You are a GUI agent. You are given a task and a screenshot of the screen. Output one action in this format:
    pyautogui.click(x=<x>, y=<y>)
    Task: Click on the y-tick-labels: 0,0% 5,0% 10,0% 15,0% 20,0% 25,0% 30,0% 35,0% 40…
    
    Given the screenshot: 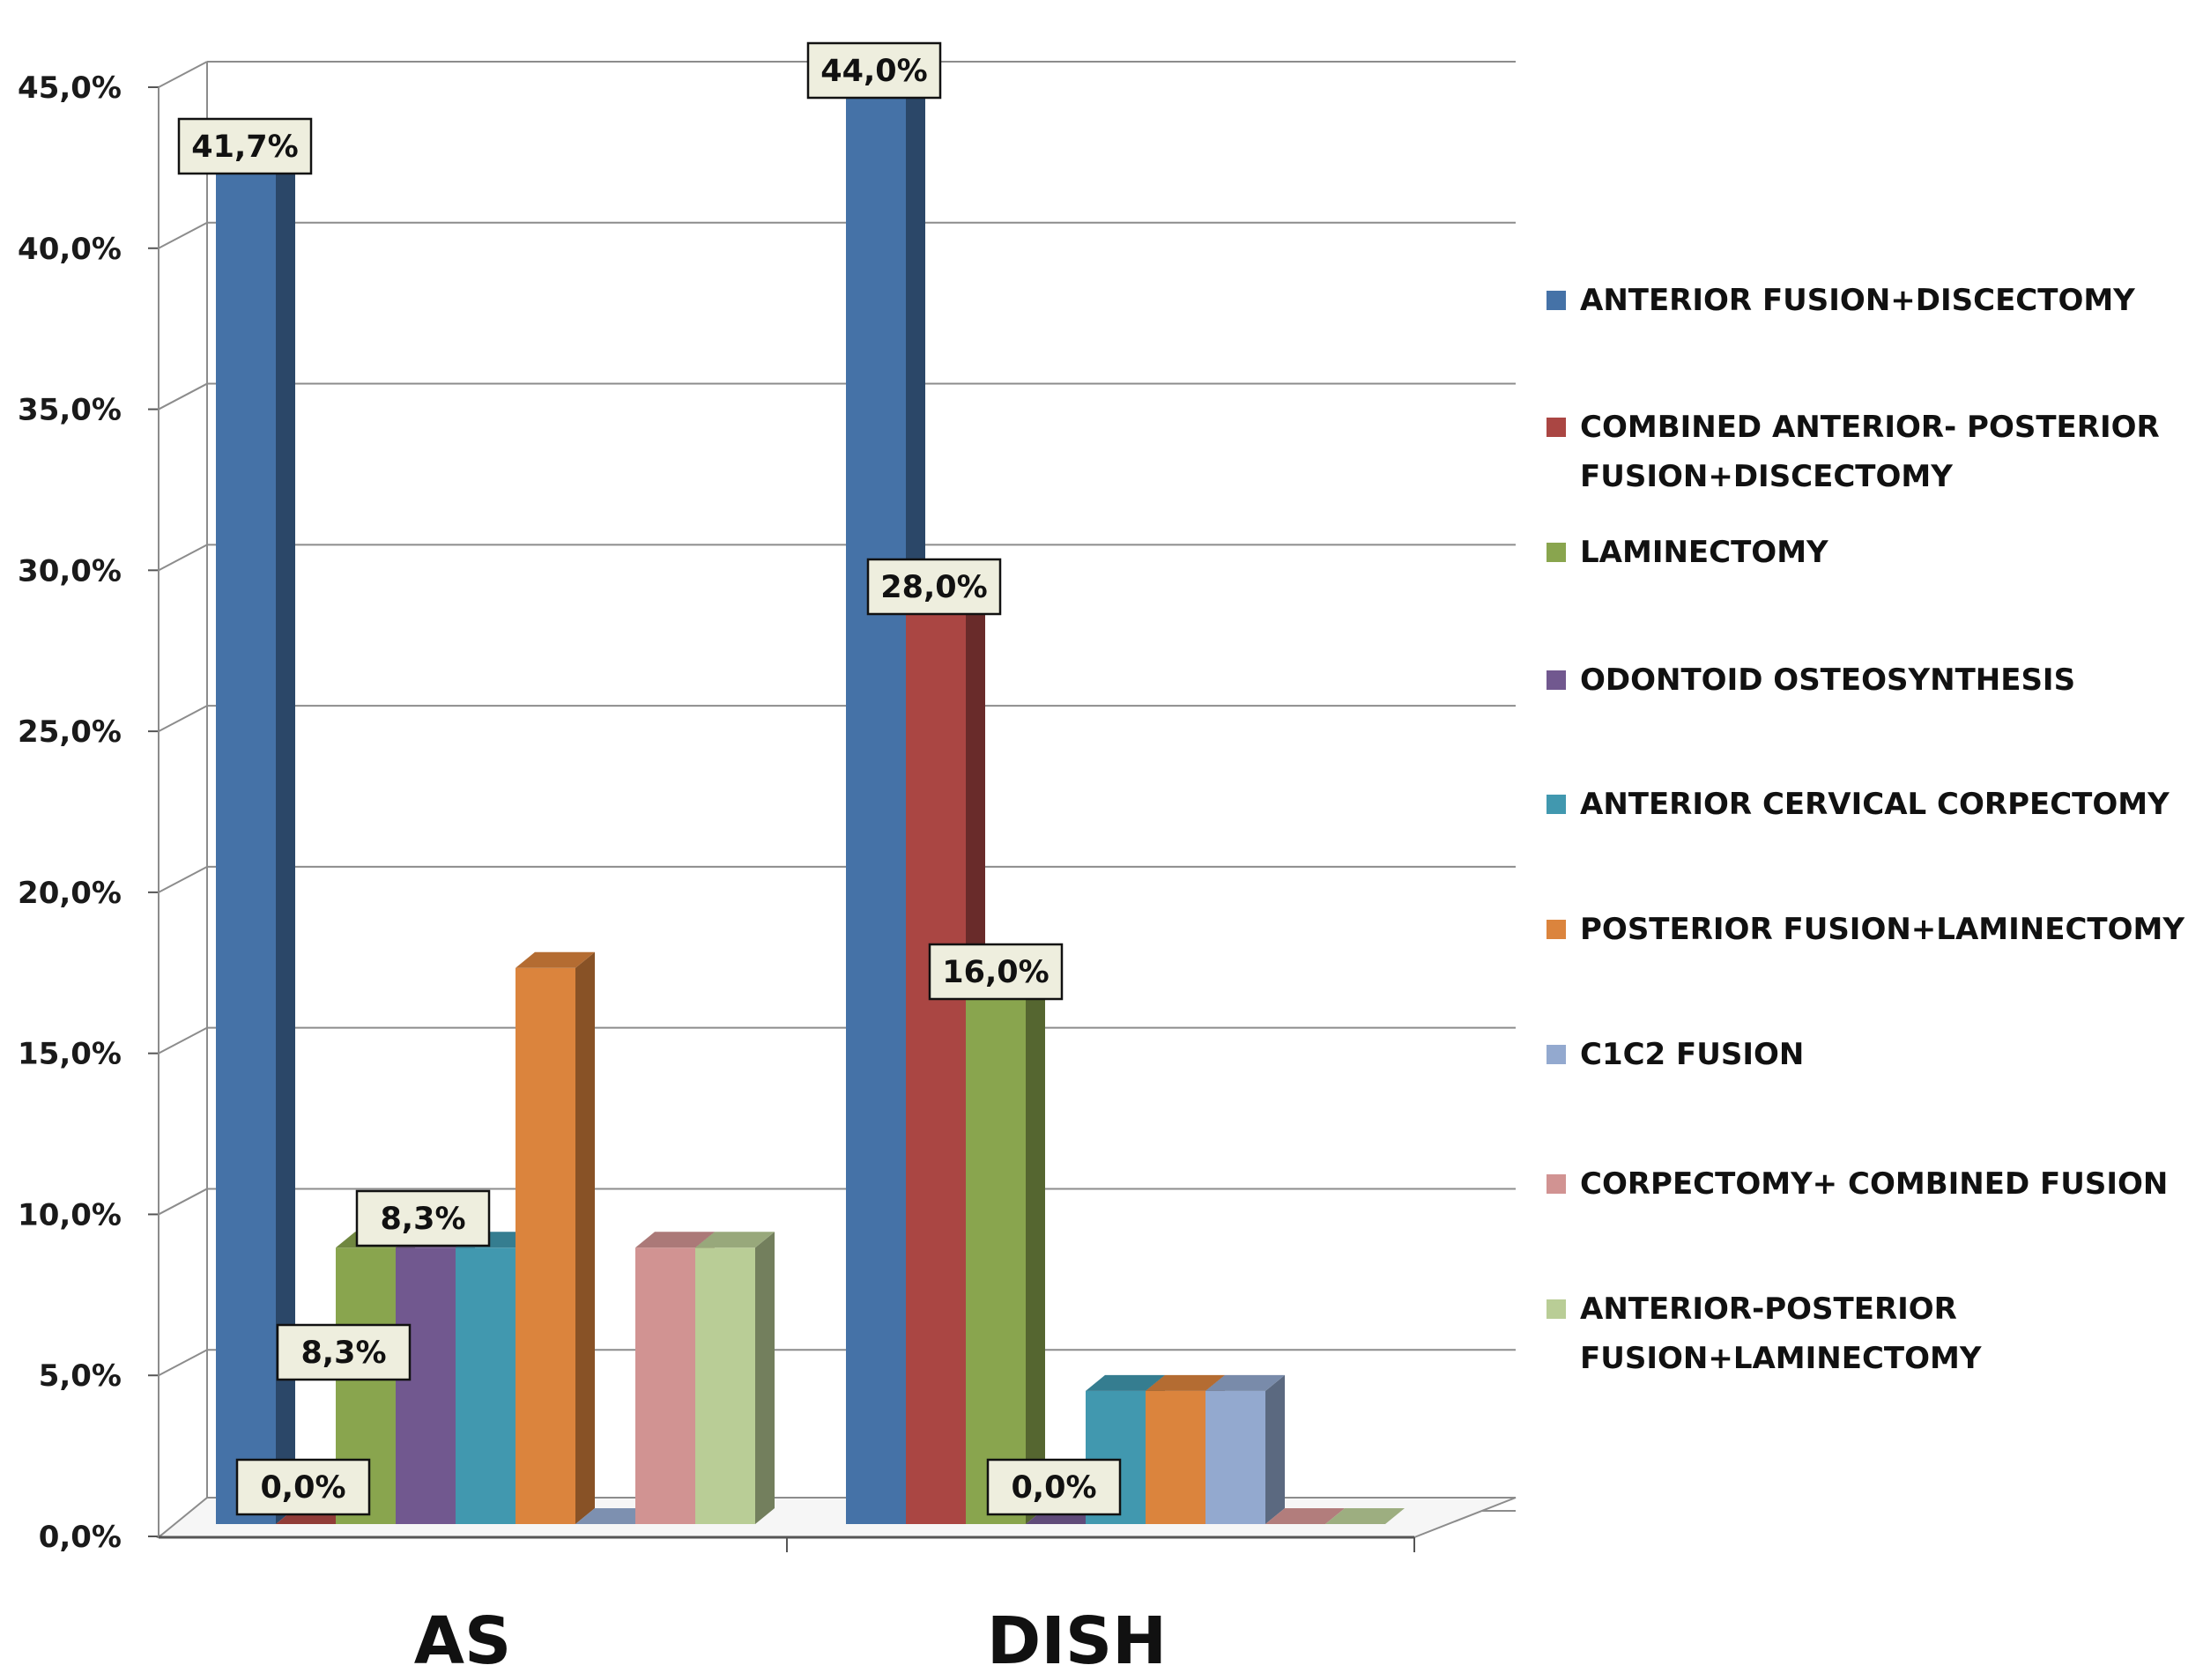 What is the action you would take?
    pyautogui.click(x=70, y=812)
    